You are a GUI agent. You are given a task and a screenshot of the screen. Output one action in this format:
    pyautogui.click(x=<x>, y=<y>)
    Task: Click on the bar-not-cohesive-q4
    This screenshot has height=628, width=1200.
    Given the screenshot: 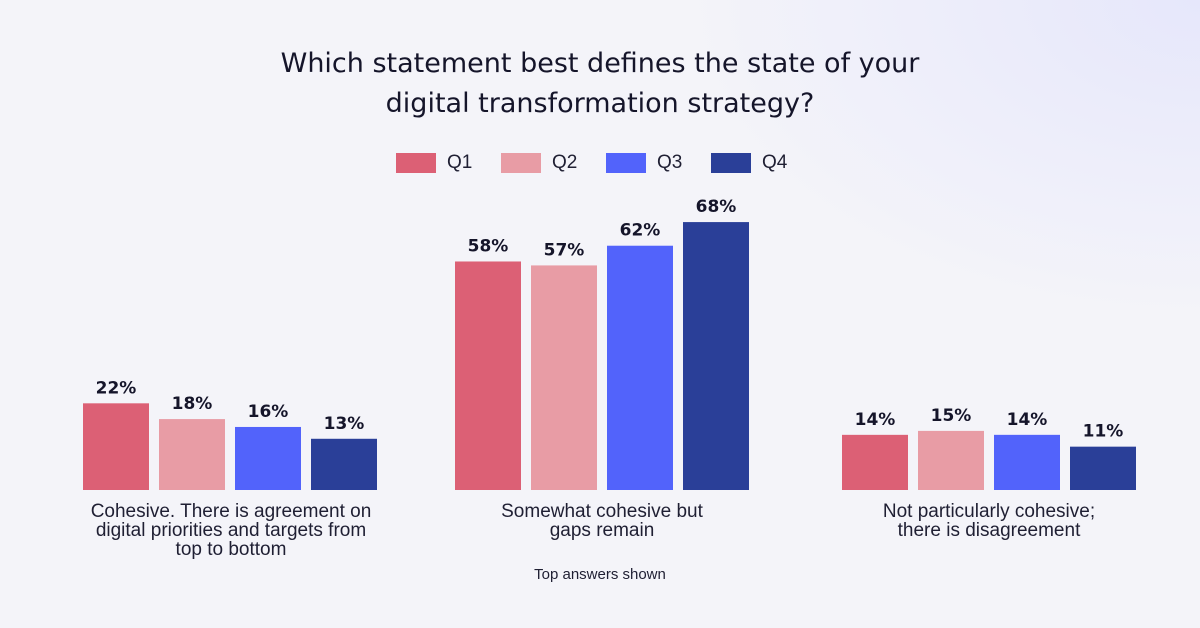 What is the action you would take?
    pyautogui.click(x=1103, y=468)
    